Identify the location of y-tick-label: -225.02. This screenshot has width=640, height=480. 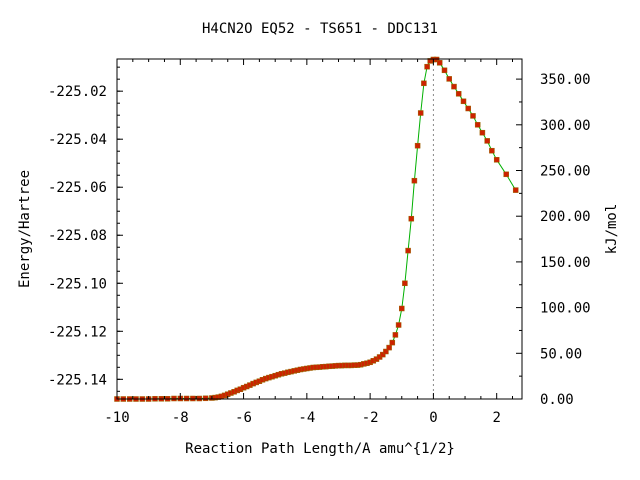
(77, 92).